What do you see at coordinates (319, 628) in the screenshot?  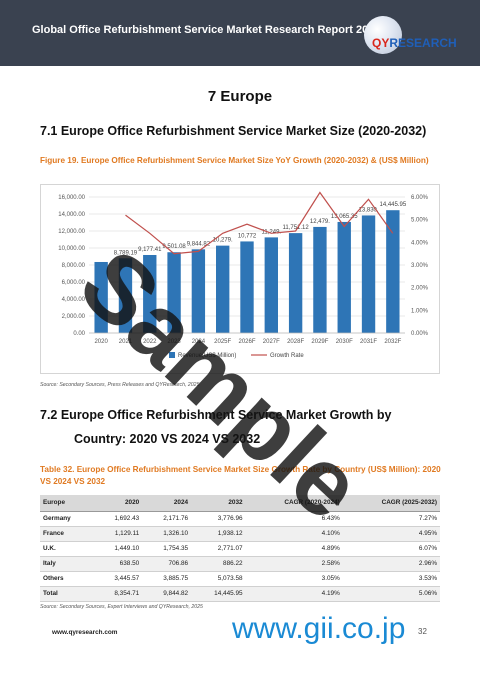 I see `gii-watermark: www.gii.co.jp` at bounding box center [319, 628].